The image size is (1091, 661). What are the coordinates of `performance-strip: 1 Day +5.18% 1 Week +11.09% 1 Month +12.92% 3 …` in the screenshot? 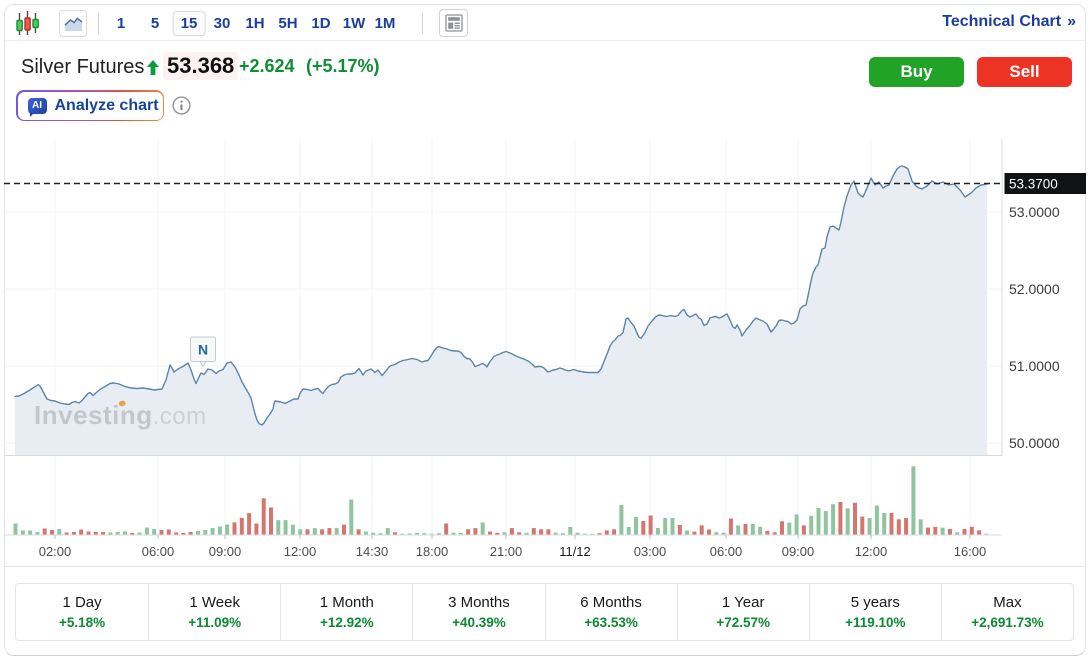 It's located at (544, 612).